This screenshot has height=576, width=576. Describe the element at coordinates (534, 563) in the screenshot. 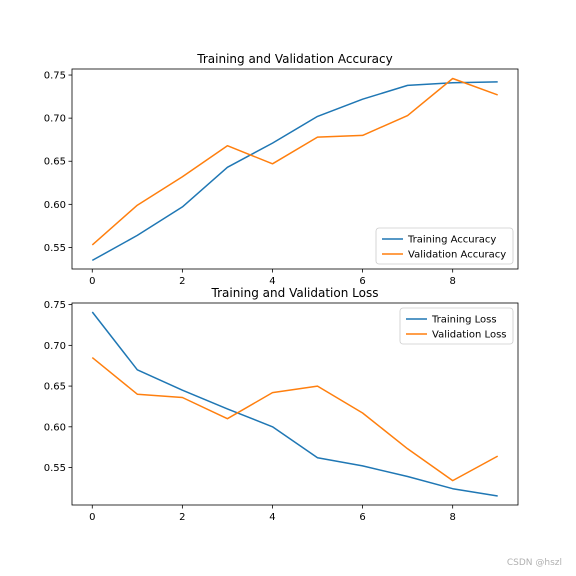

I see `watermark: CSDN @hszl` at that location.